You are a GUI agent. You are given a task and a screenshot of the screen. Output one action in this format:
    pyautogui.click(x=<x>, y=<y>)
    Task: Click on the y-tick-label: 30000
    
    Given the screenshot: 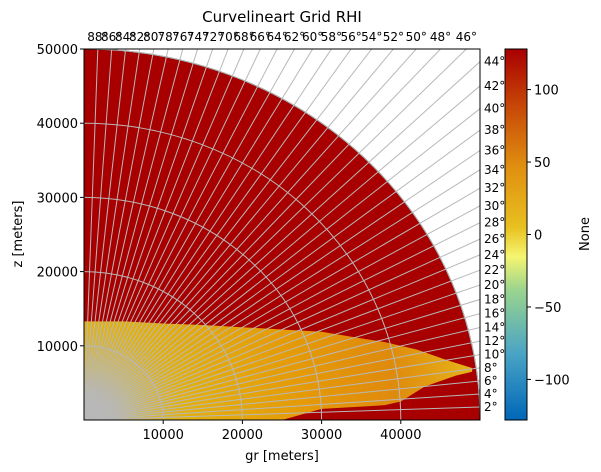 What is the action you would take?
    pyautogui.click(x=57, y=198)
    